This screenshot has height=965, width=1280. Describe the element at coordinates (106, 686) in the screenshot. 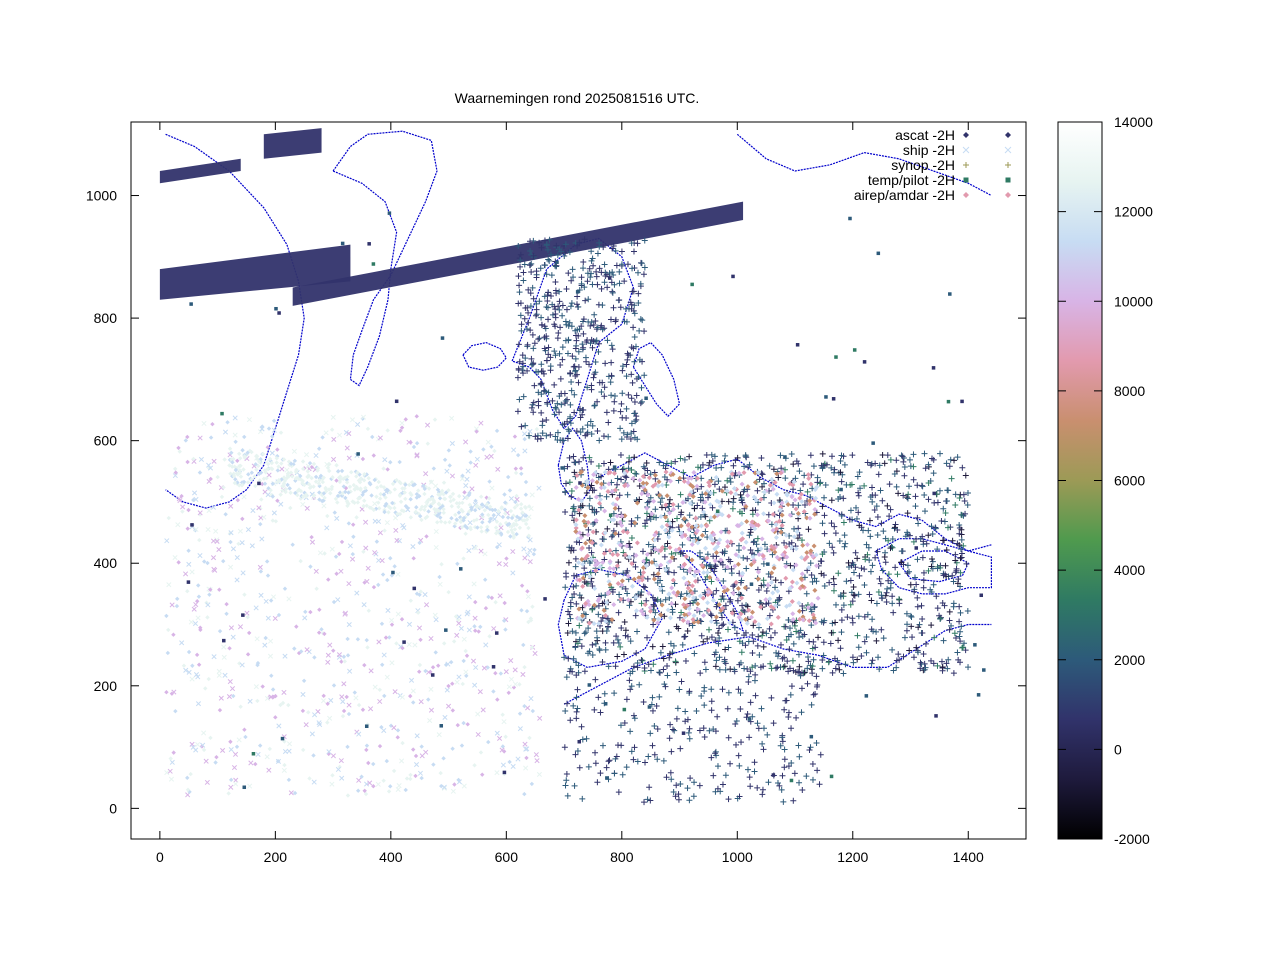

I see `y-tick-label: 200` at that location.